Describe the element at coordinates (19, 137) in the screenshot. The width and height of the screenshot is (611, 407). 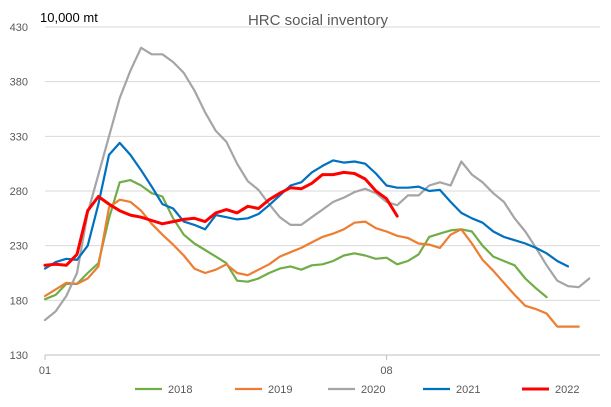
I see `y-tick-label: 330` at that location.